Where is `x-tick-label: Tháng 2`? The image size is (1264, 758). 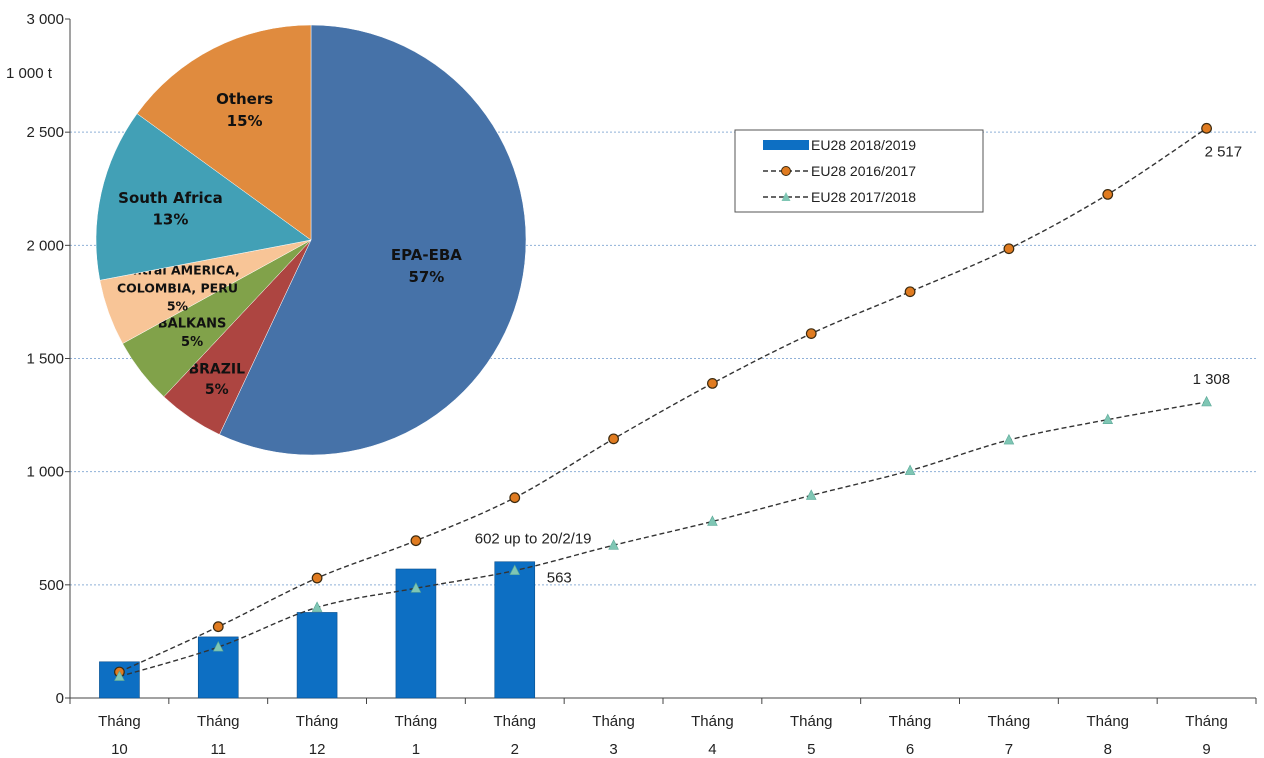 x-tick-label: Tháng 2 is located at coordinates (514, 735).